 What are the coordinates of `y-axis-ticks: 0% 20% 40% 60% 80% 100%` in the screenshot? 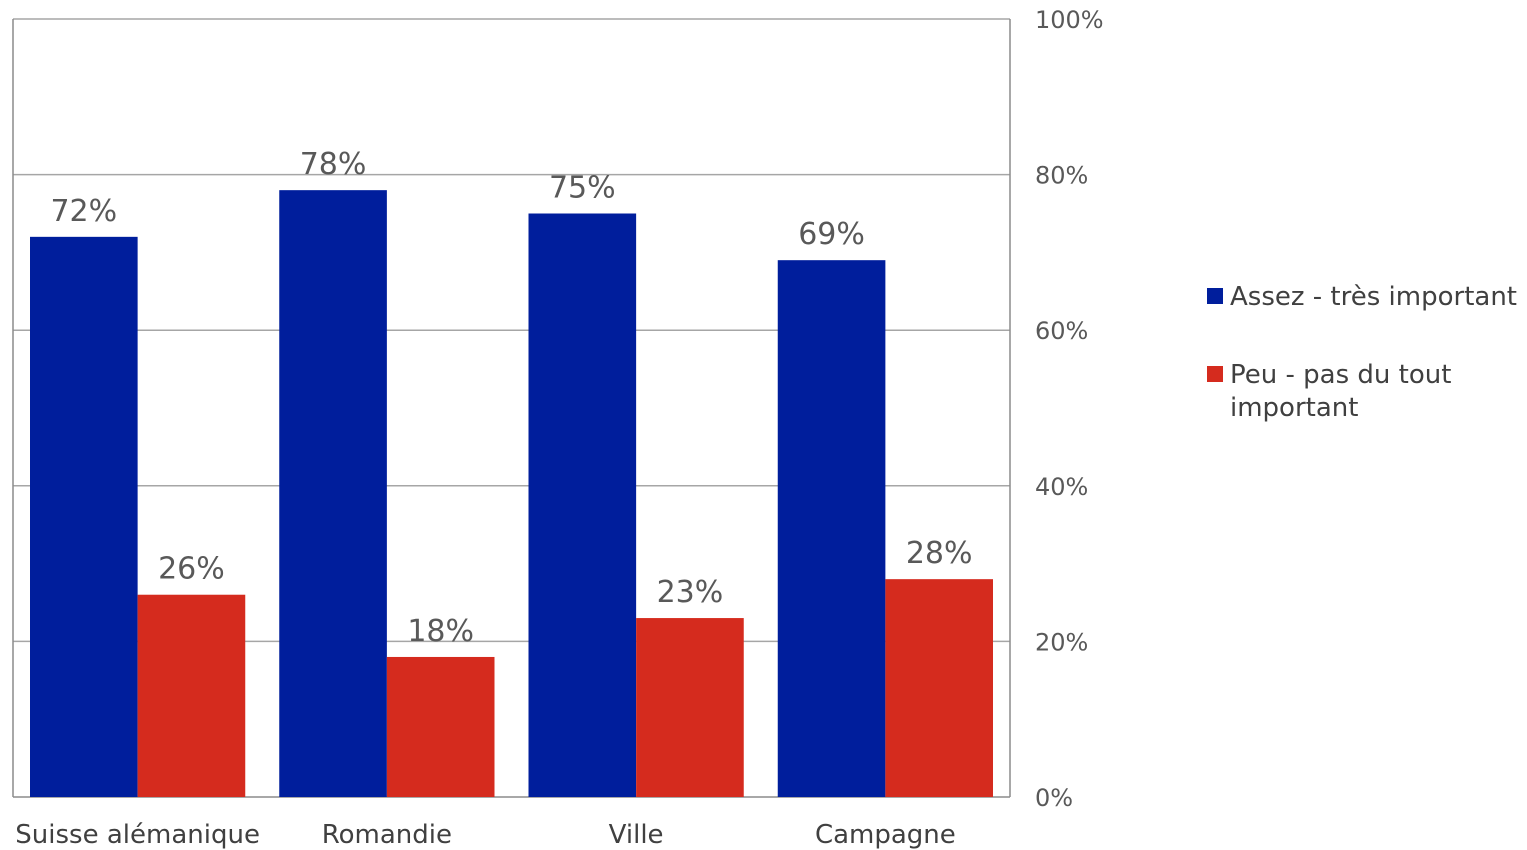 It's located at (1069, 409).